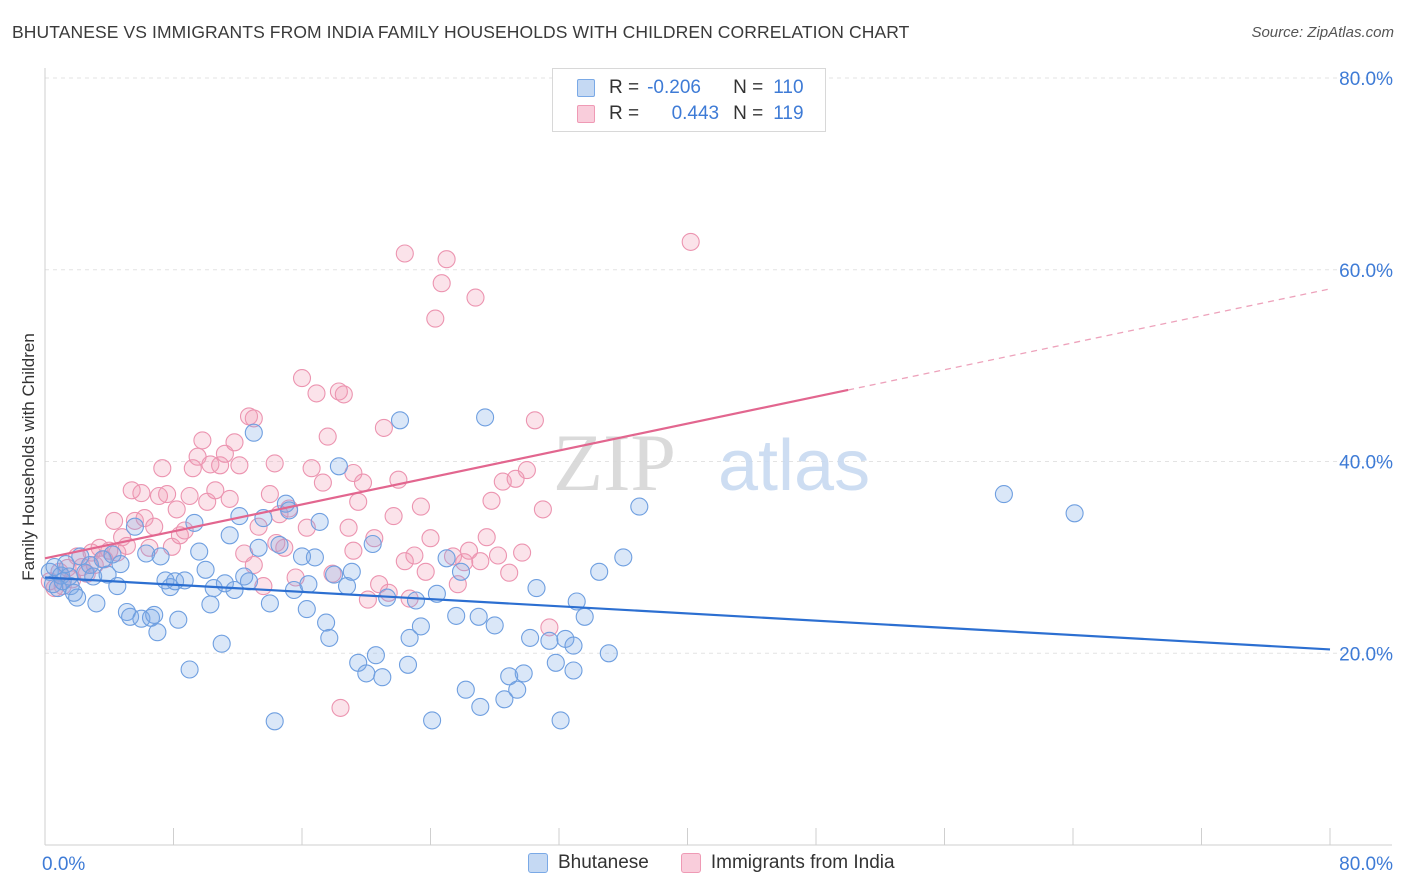 The width and height of the screenshot is (1406, 892). What do you see at coordinates (1366, 864) in the screenshot?
I see `x-tick-label: 80.0%` at bounding box center [1366, 864].